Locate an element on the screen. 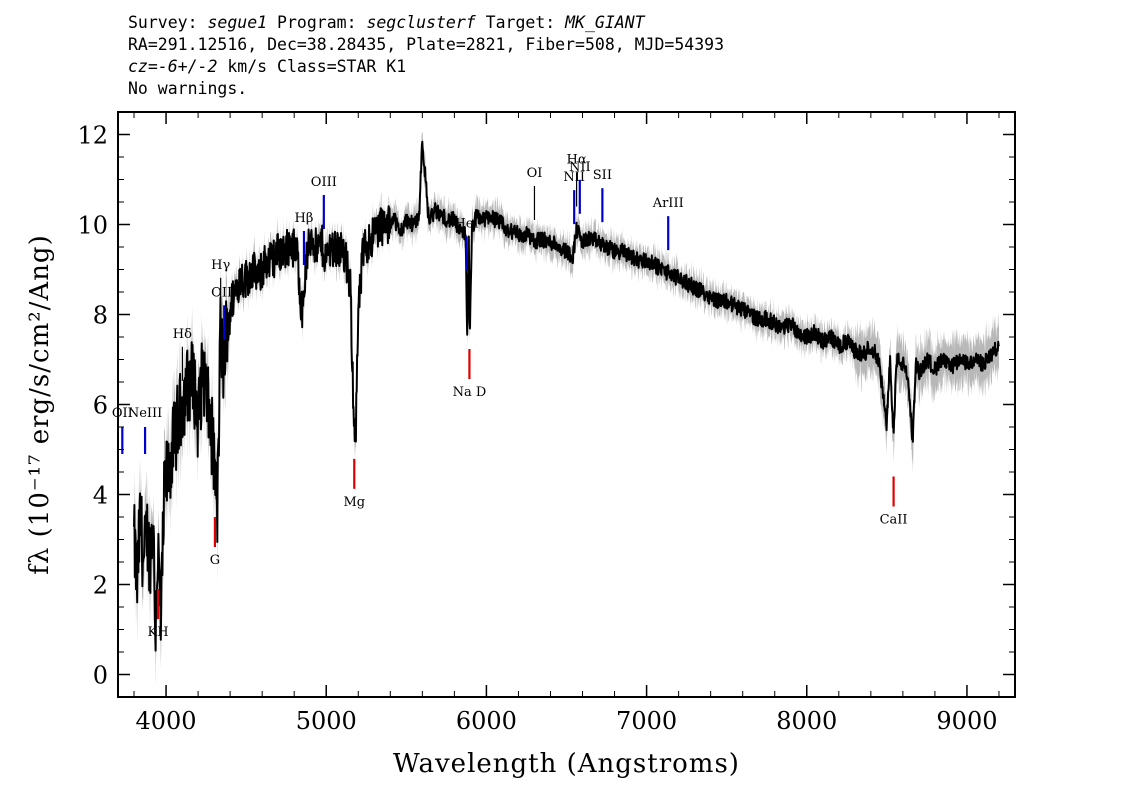 The image size is (1134, 810). spectral-line-label: Hδ is located at coordinates (182, 334).